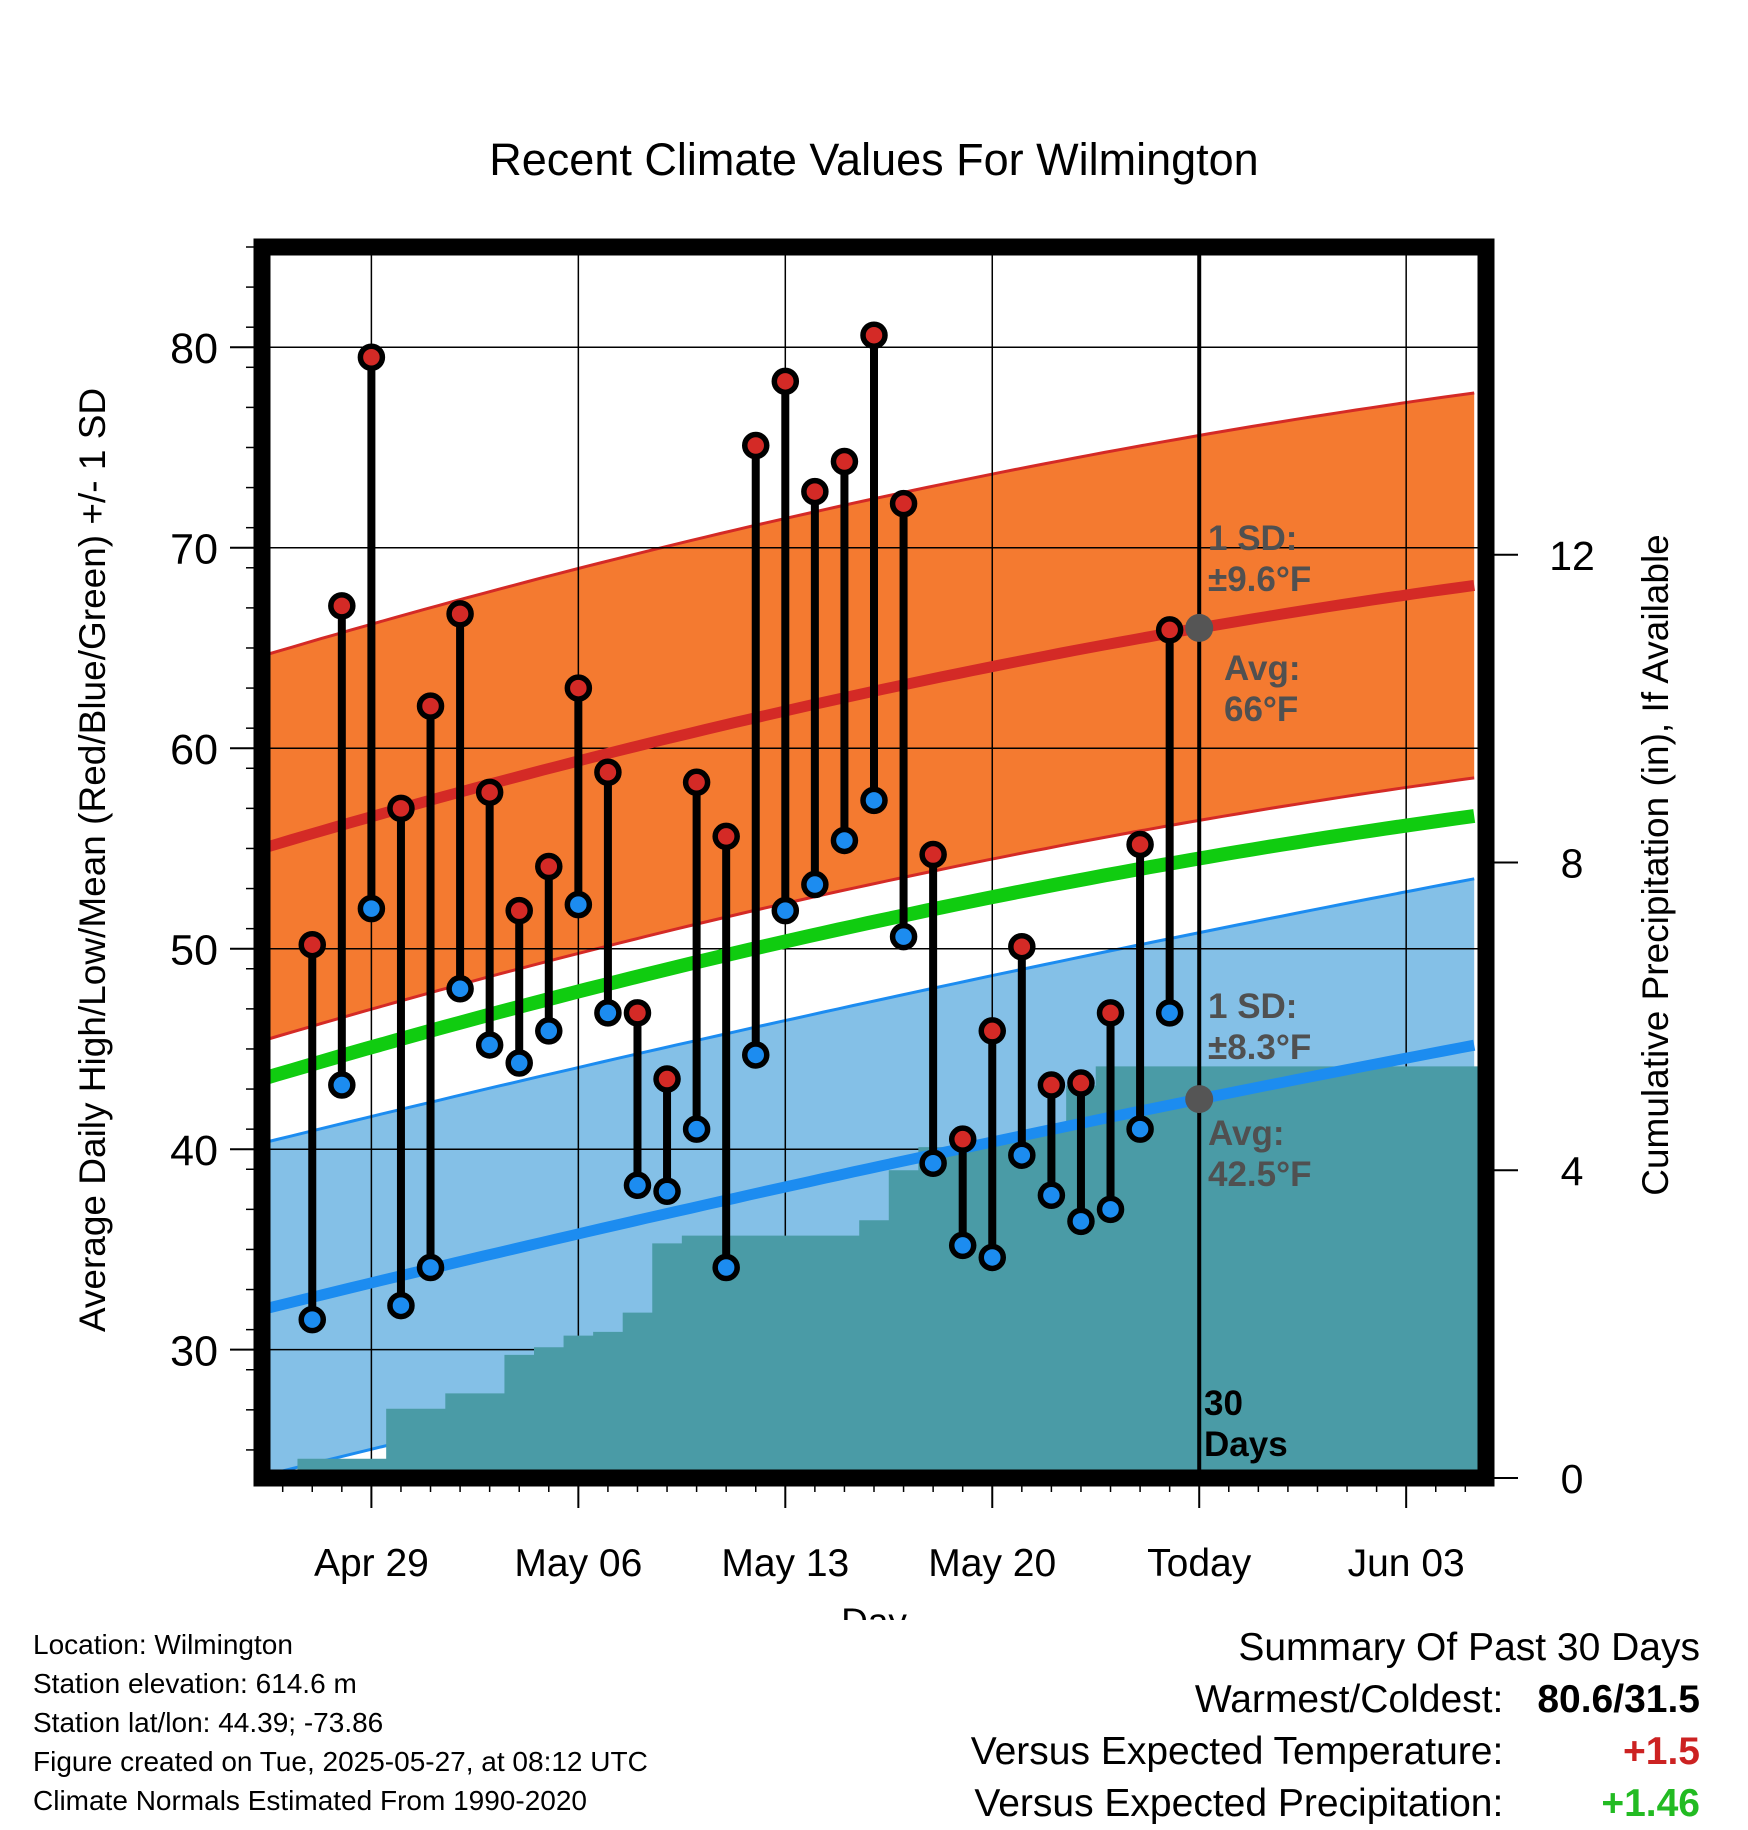 The width and height of the screenshot is (1748, 1830). What do you see at coordinates (1199, 1099) in the screenshot?
I see `today-normal-low-dot` at bounding box center [1199, 1099].